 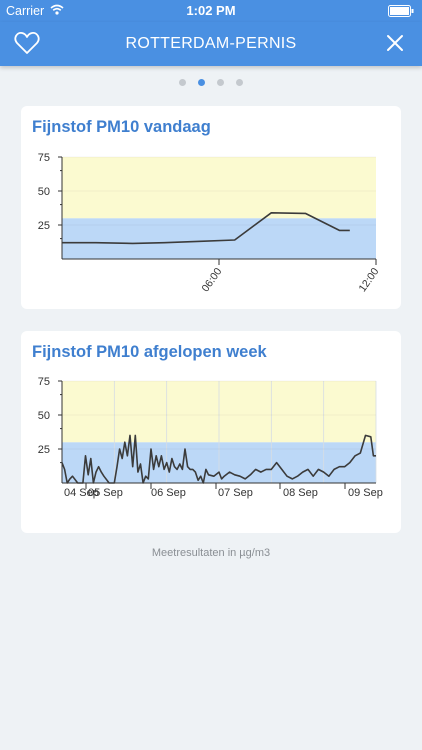 What do you see at coordinates (211, 82) in the screenshot?
I see `page-indicator` at bounding box center [211, 82].